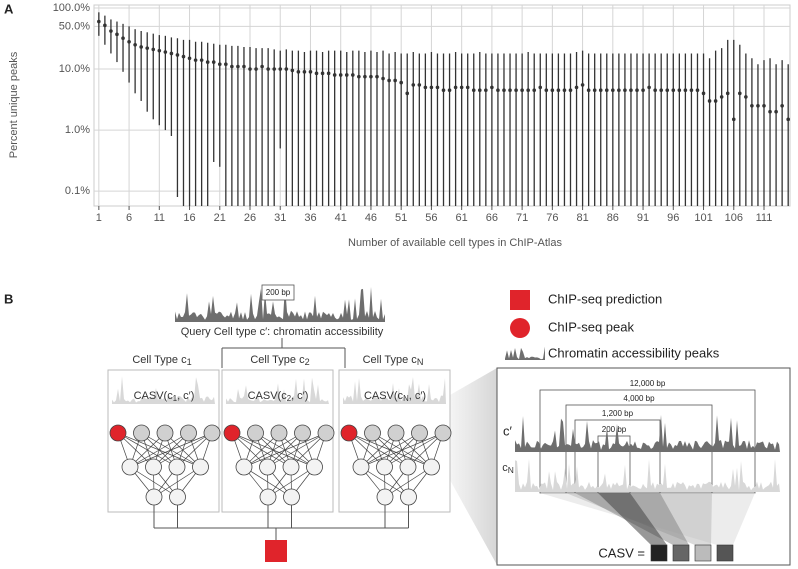 The width and height of the screenshot is (798, 569). I want to click on x-tick-label: 71, so click(522, 218).